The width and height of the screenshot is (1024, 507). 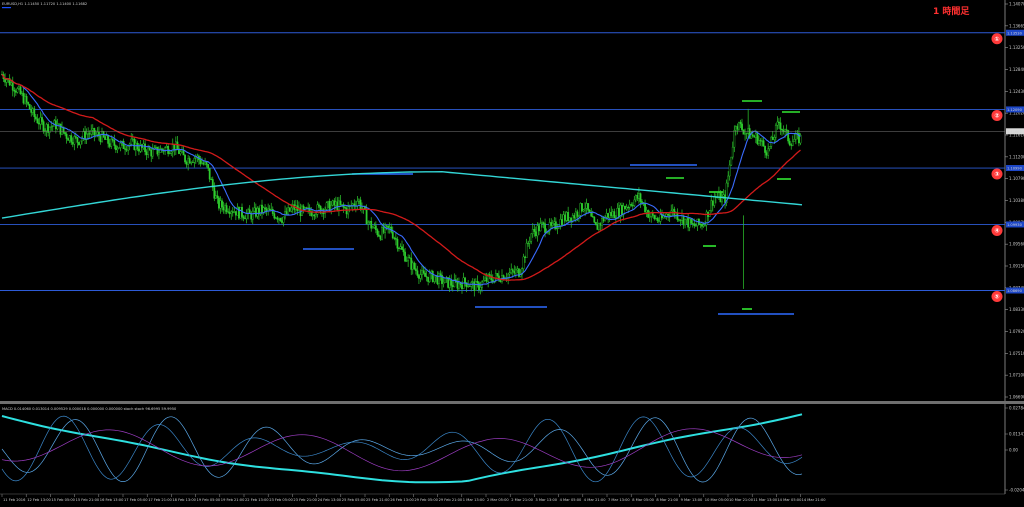 What do you see at coordinates (692, 500) in the screenshot?
I see `time-tick-label: 9 Mar 13:00` at bounding box center [692, 500].